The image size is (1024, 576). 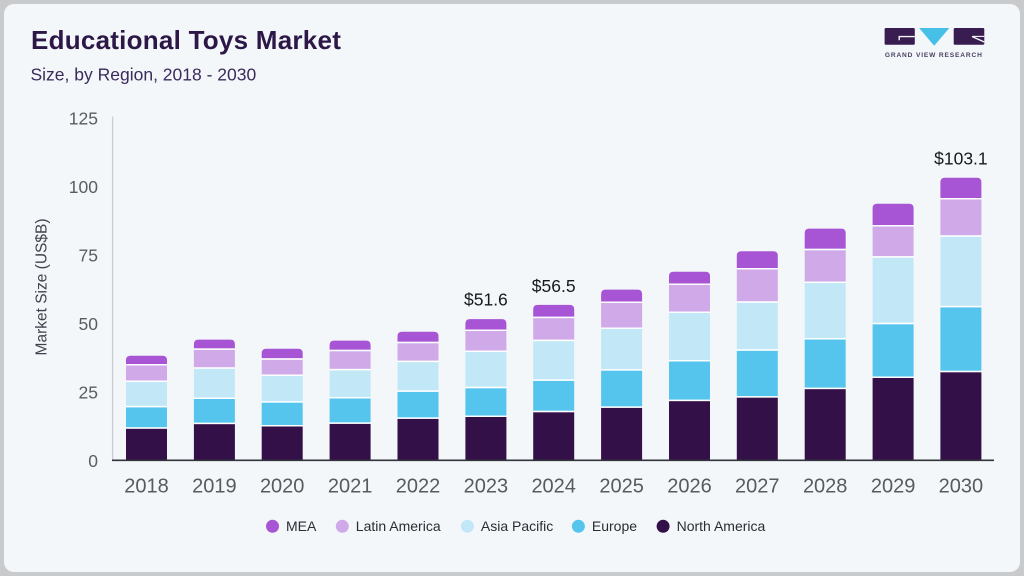 I want to click on svg-text: Market Size (US$B), so click(x=42, y=287).